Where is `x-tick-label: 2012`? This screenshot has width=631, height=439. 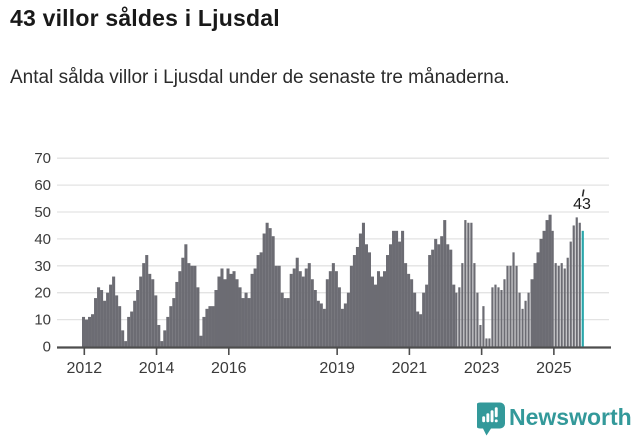 x-tick-label: 2012 is located at coordinates (85, 368).